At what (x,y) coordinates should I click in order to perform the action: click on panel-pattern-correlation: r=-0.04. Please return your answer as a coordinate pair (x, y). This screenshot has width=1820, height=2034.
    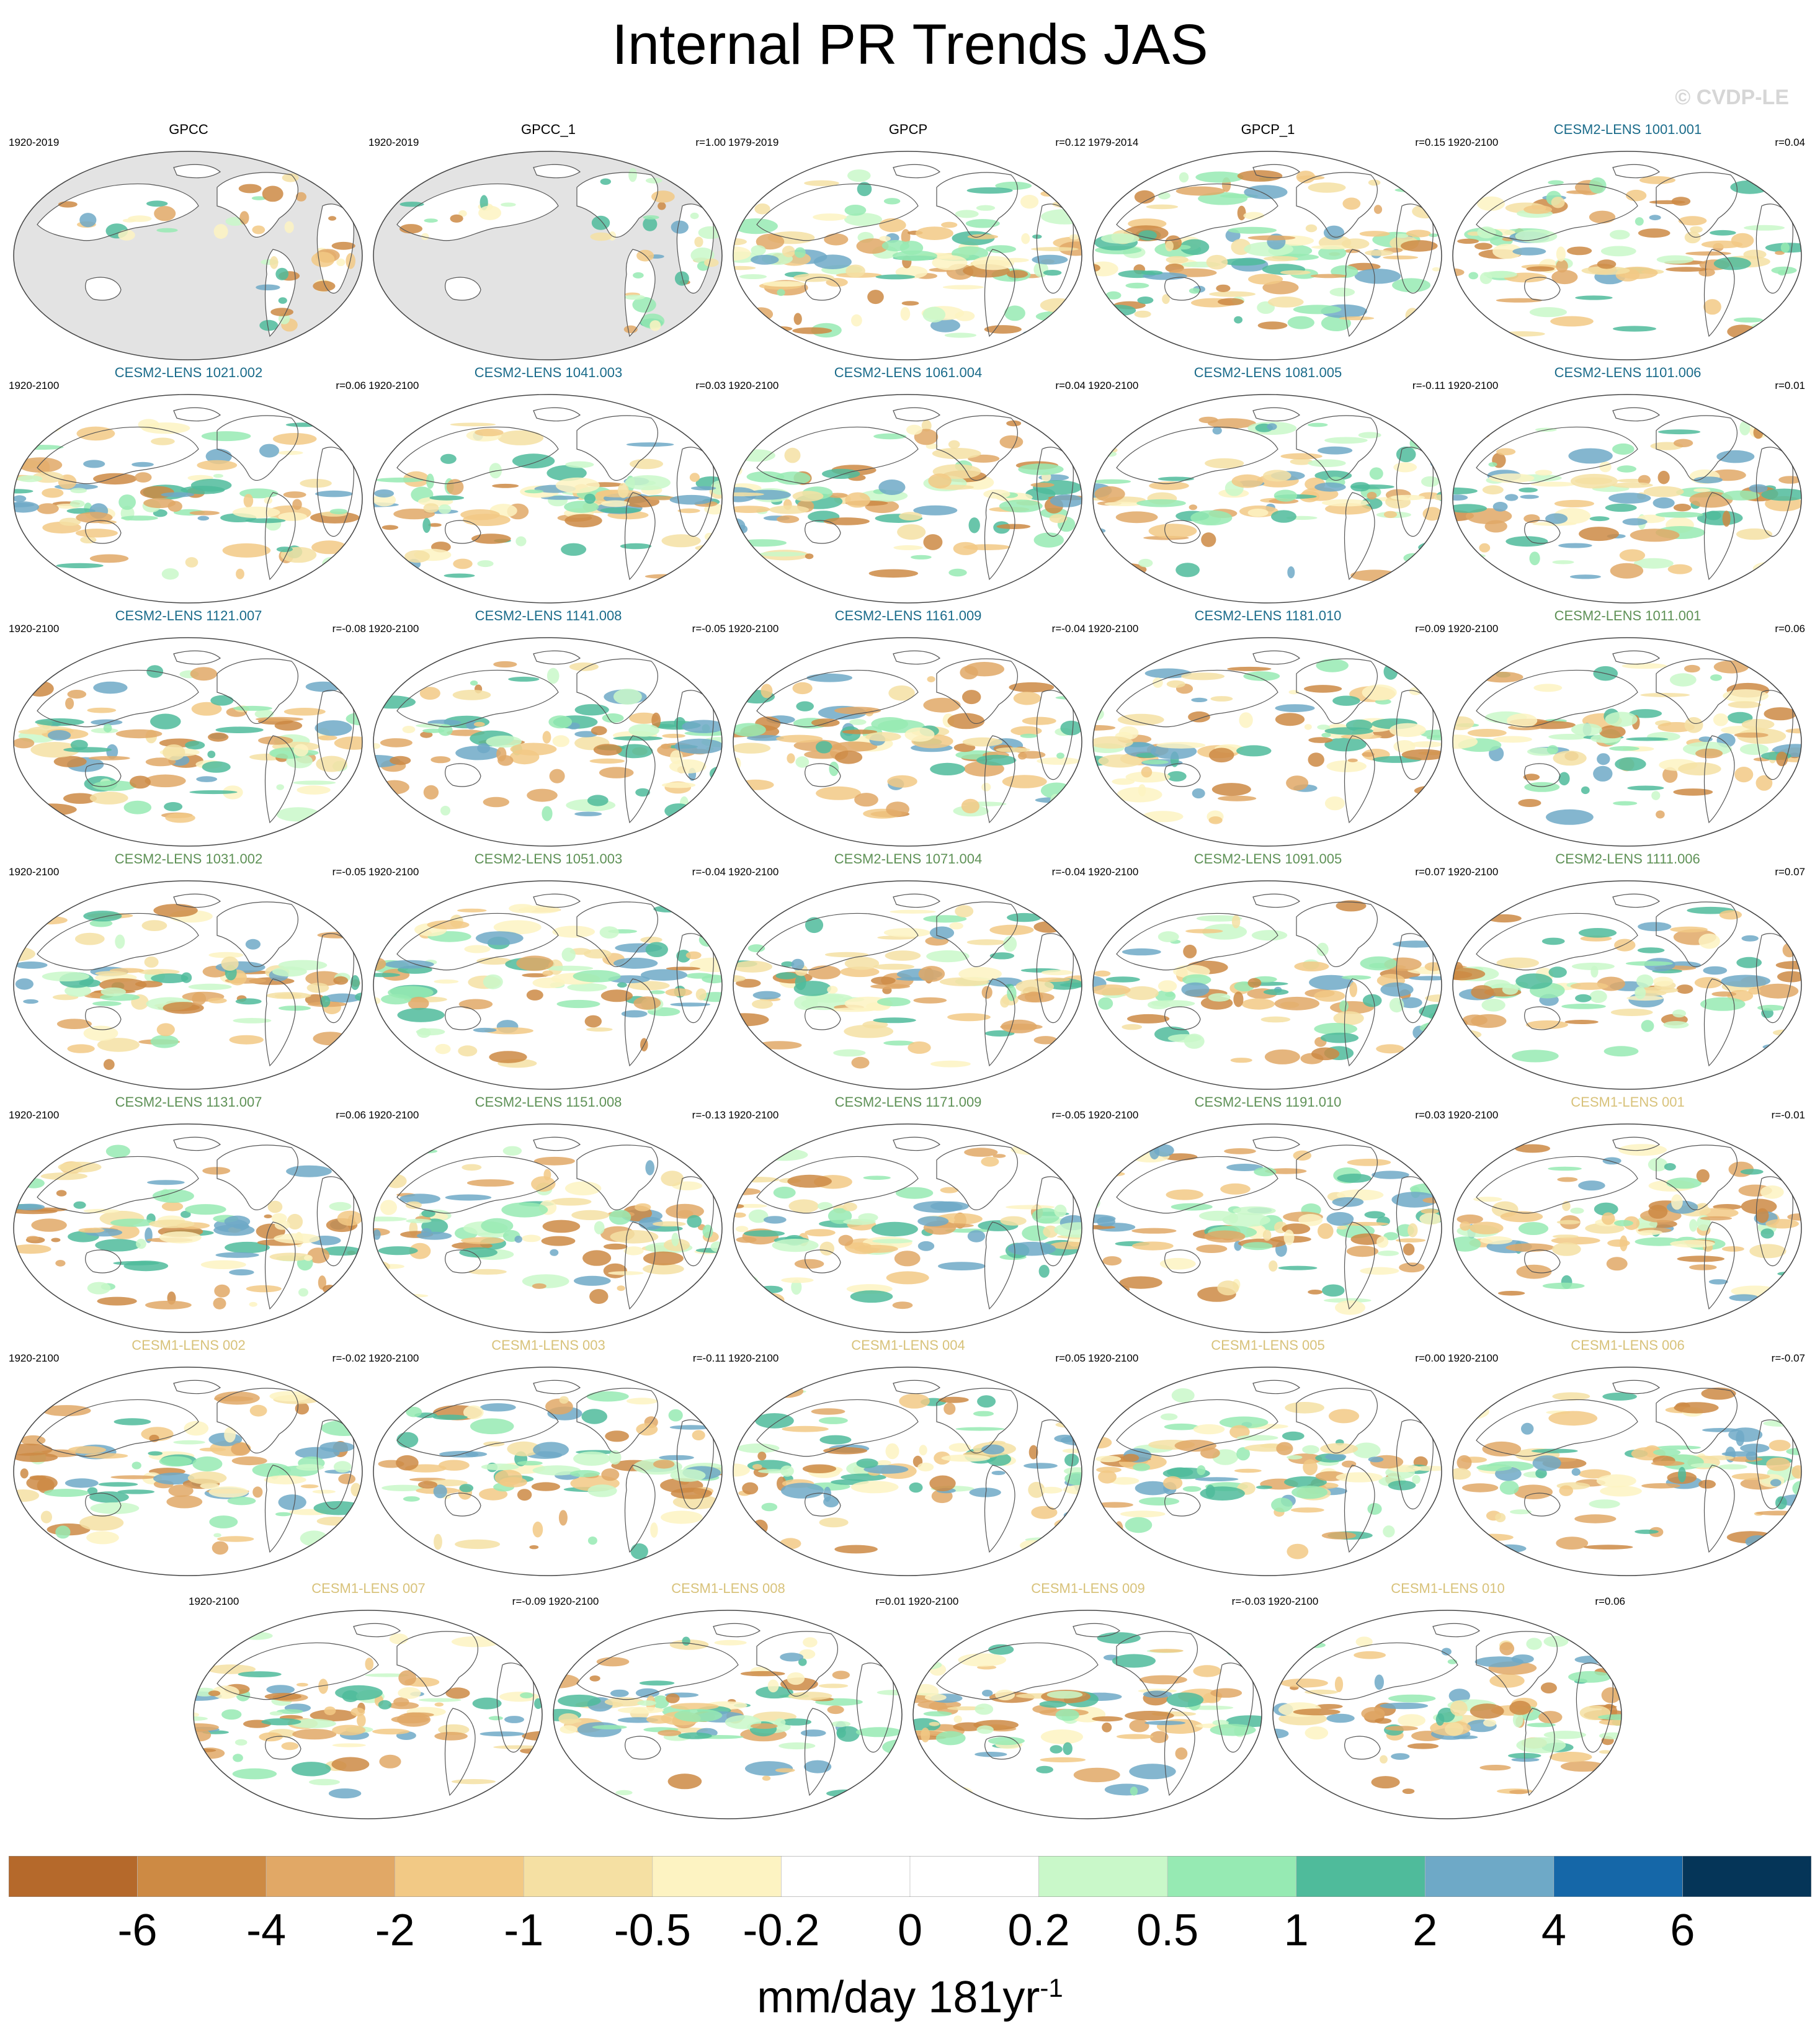
    Looking at the image, I should click on (709, 872).